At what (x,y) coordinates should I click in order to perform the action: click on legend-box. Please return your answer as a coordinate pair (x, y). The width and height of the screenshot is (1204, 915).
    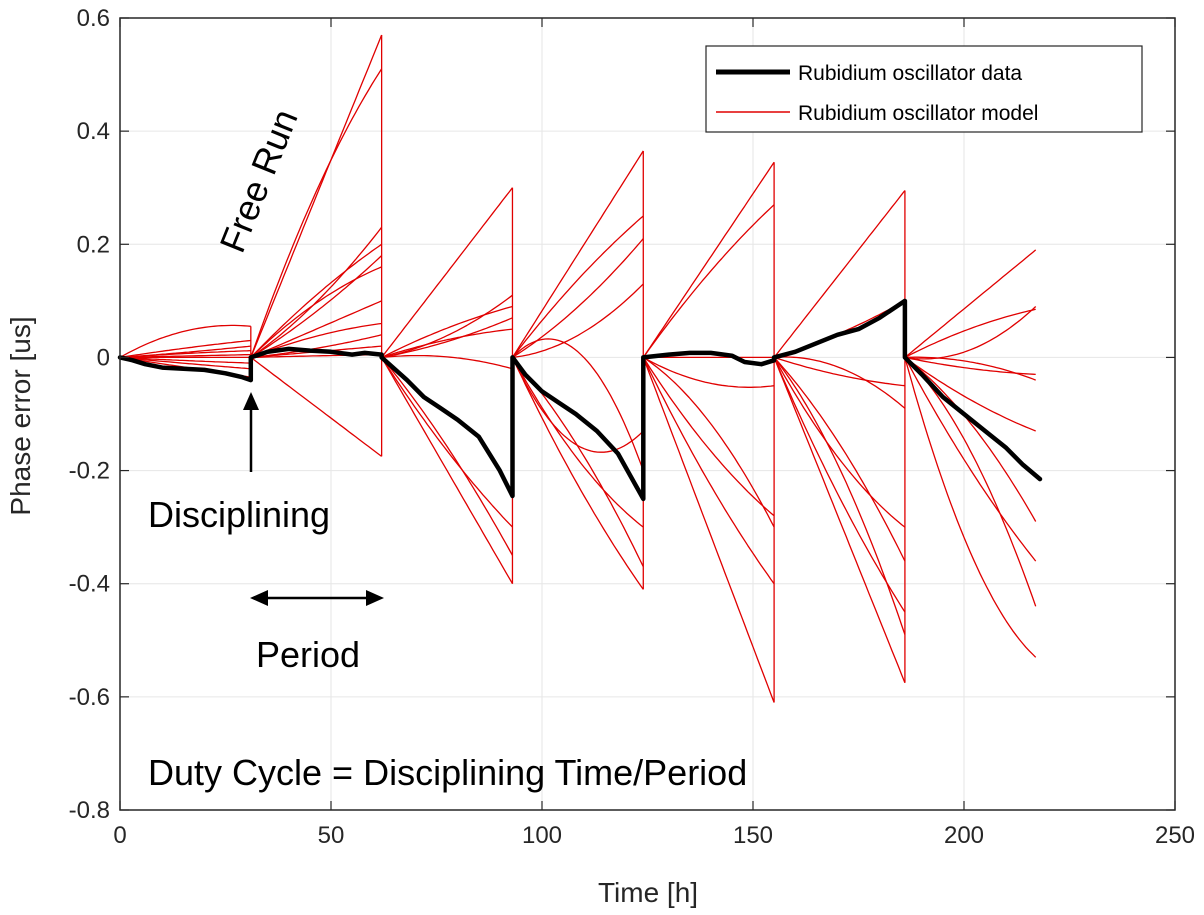
    Looking at the image, I should click on (924, 89).